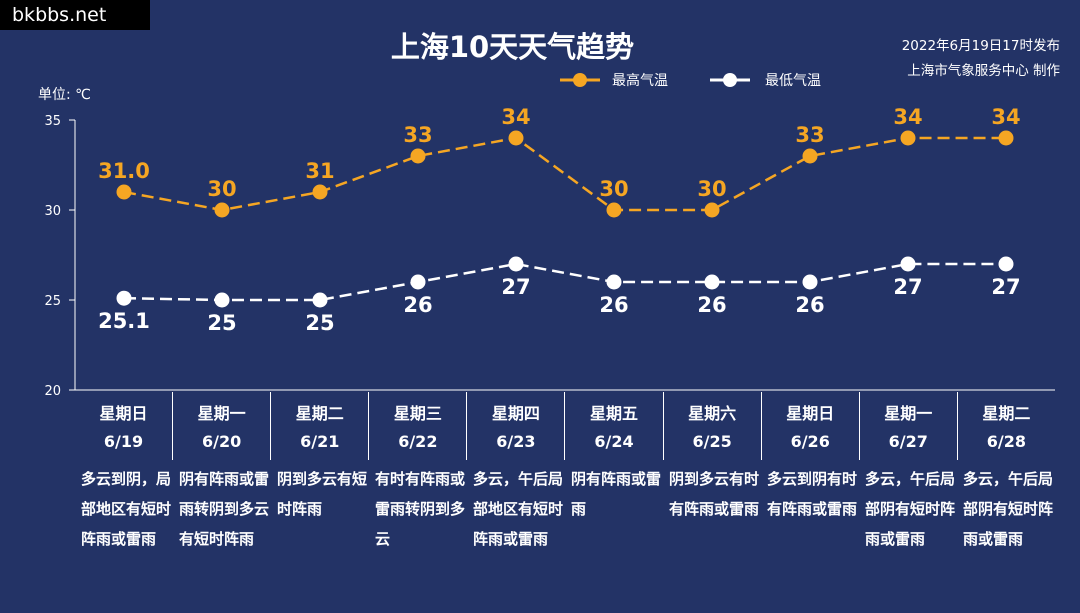  Describe the element at coordinates (319, 171) in the screenshot. I see `series-0-data-label: 31` at that location.